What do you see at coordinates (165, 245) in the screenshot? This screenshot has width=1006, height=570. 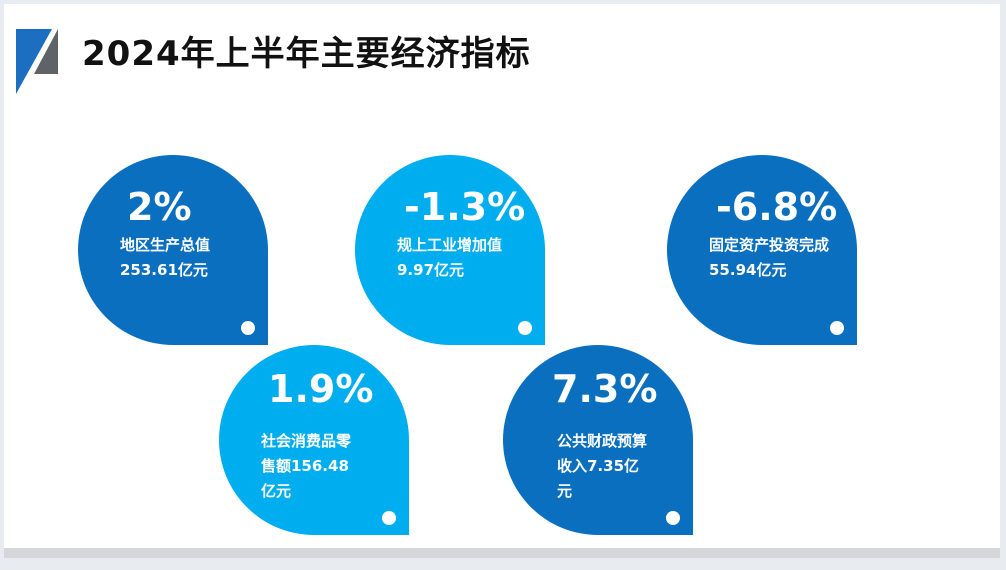 I see `indicator-name: 地区生产总值` at bounding box center [165, 245].